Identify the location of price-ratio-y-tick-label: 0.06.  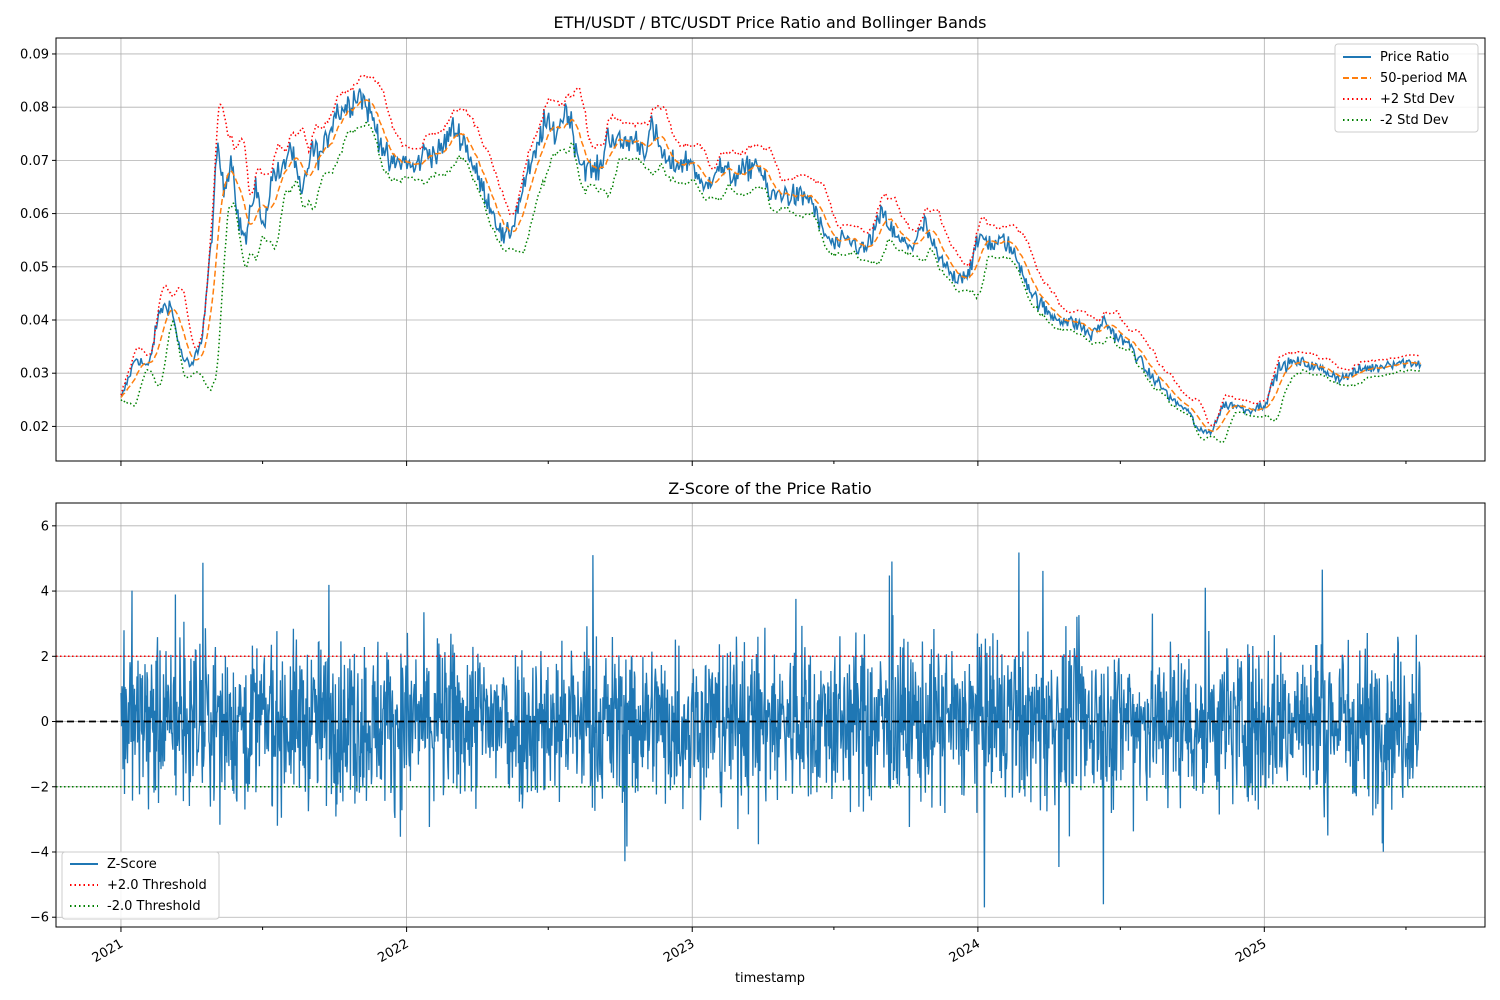
(34, 214).